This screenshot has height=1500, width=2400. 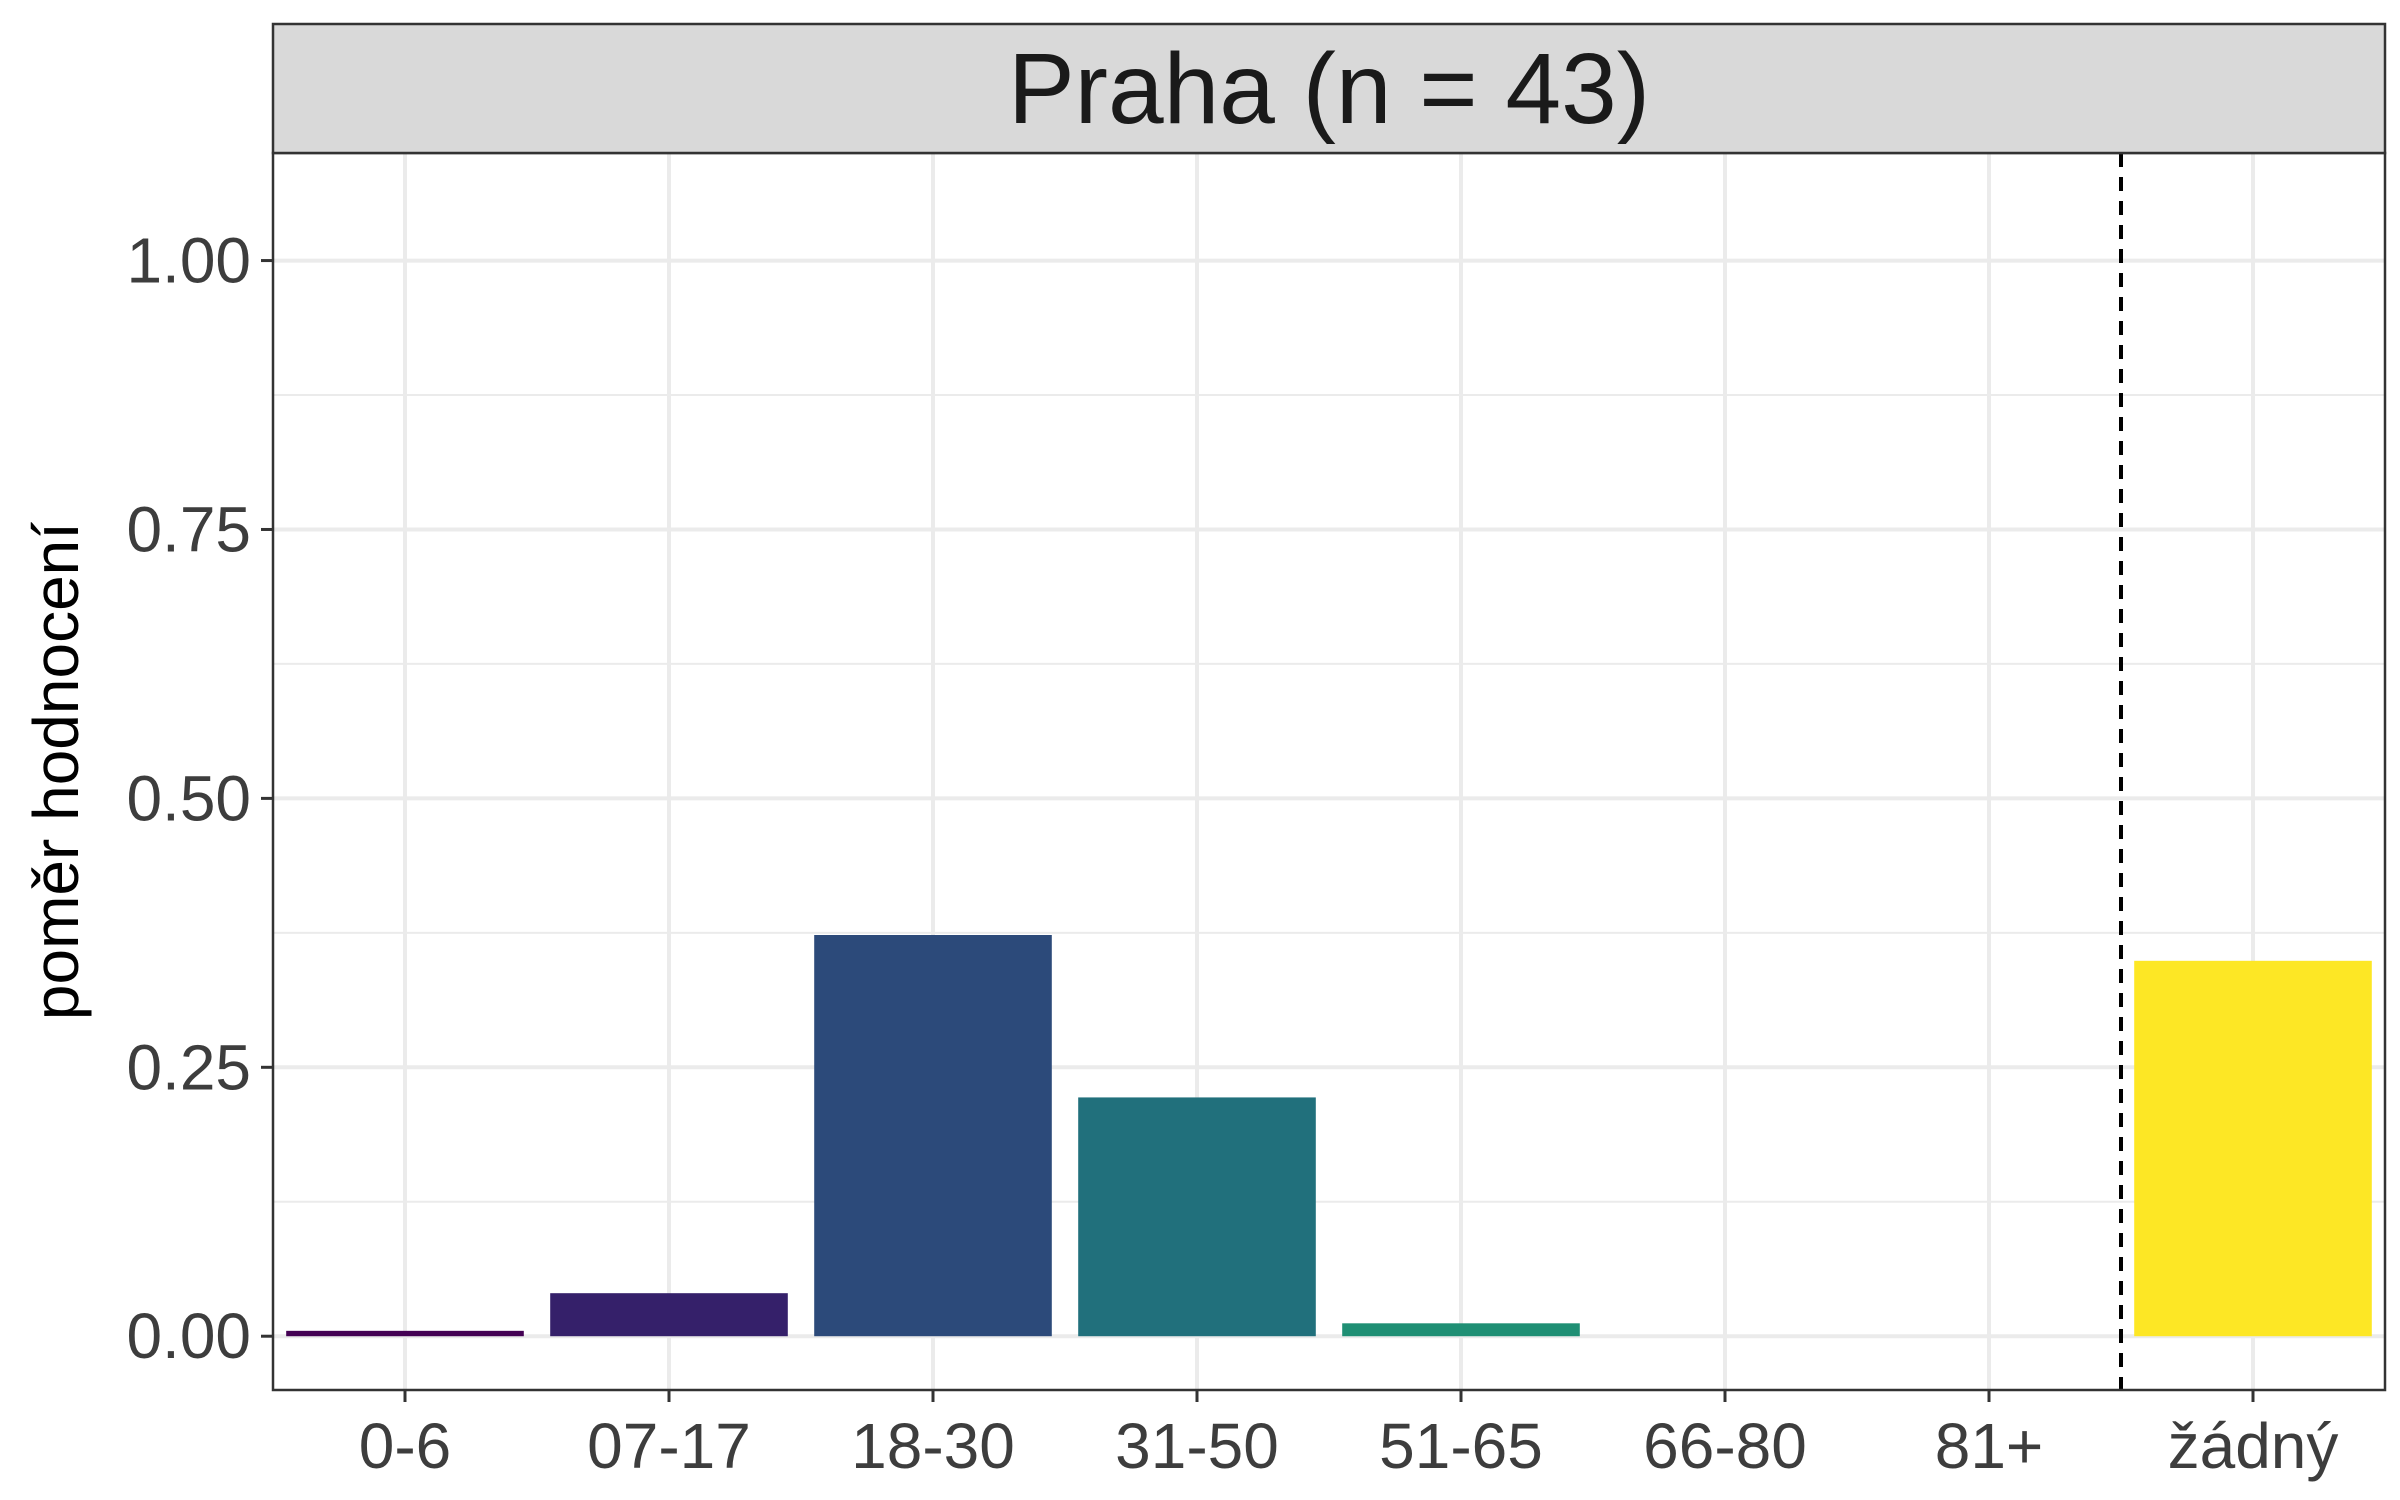 What do you see at coordinates (2253, 1446) in the screenshot?
I see `x-tick-label: žádný` at bounding box center [2253, 1446].